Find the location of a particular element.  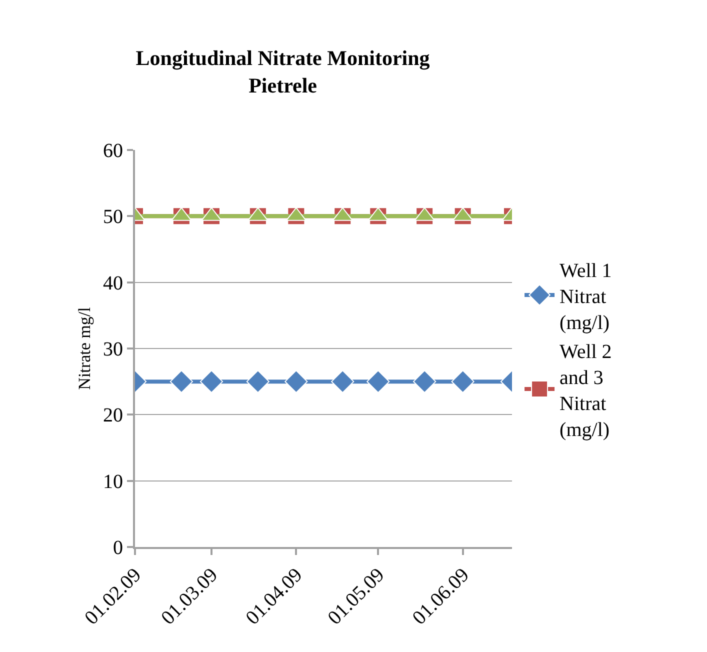

y-tick-label: 40 is located at coordinates (113, 283).